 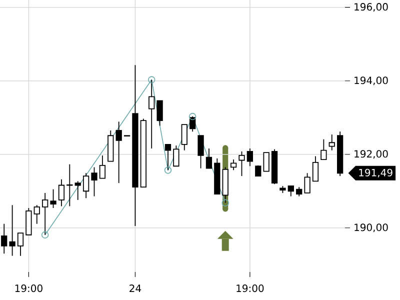 What do you see at coordinates (136, 288) in the screenshot?
I see `x-tick-label: 24` at bounding box center [136, 288].